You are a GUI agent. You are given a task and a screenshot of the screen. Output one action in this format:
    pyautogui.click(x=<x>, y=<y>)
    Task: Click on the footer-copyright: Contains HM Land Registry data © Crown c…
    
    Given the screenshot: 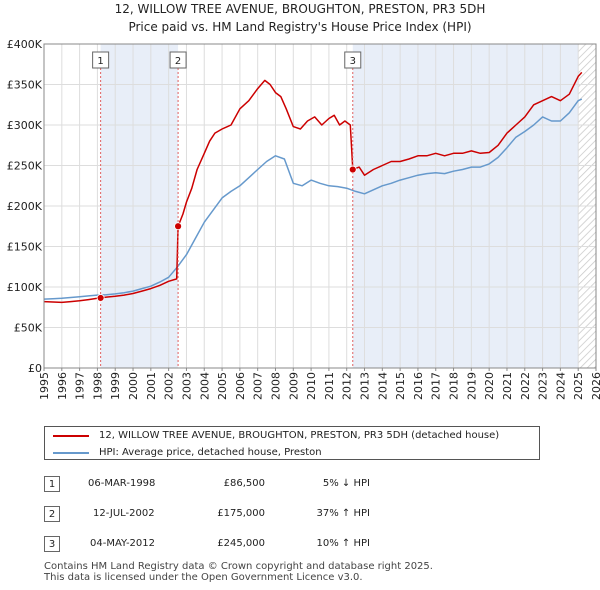 What is the action you would take?
    pyautogui.click(x=238, y=566)
    